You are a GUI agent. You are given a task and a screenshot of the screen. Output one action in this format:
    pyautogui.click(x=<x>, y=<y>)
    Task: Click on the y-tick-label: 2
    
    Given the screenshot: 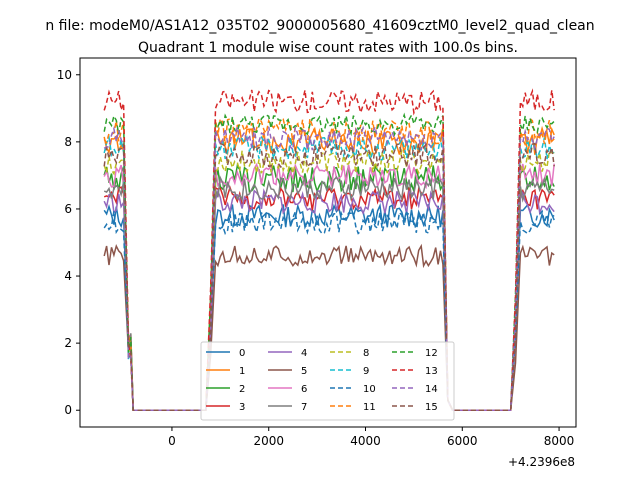 What is the action you would take?
    pyautogui.click(x=68, y=343)
    